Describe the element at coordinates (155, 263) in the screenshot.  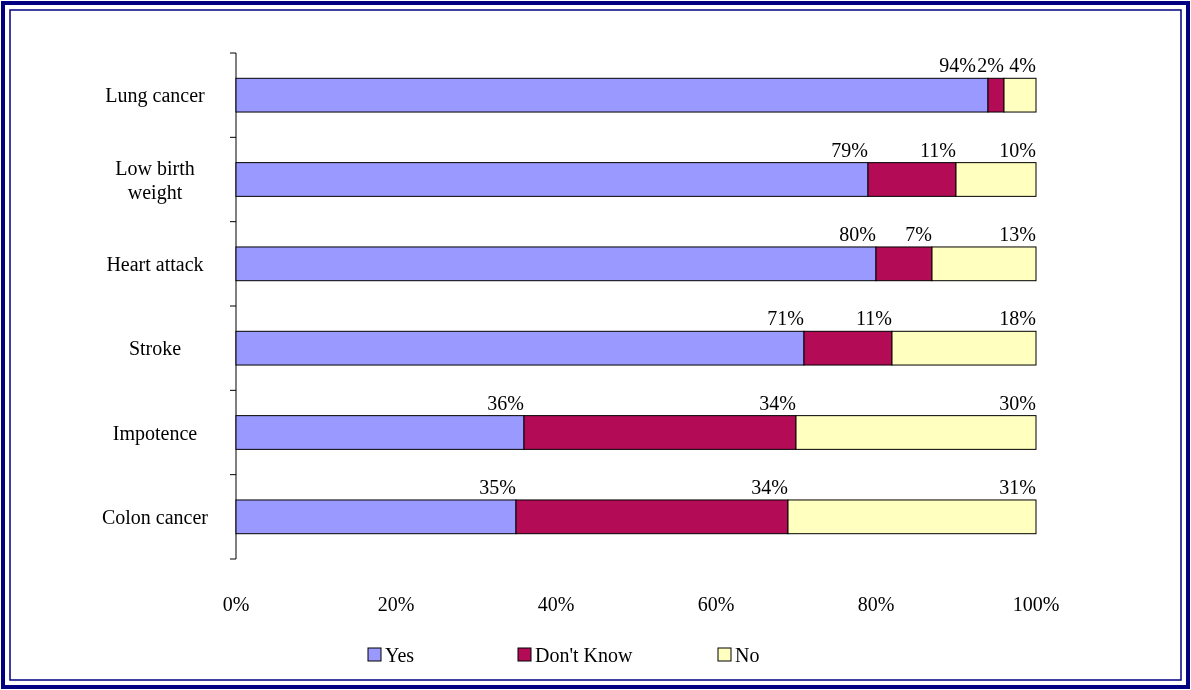
I see `y-tick-label: Heart attack` at that location.